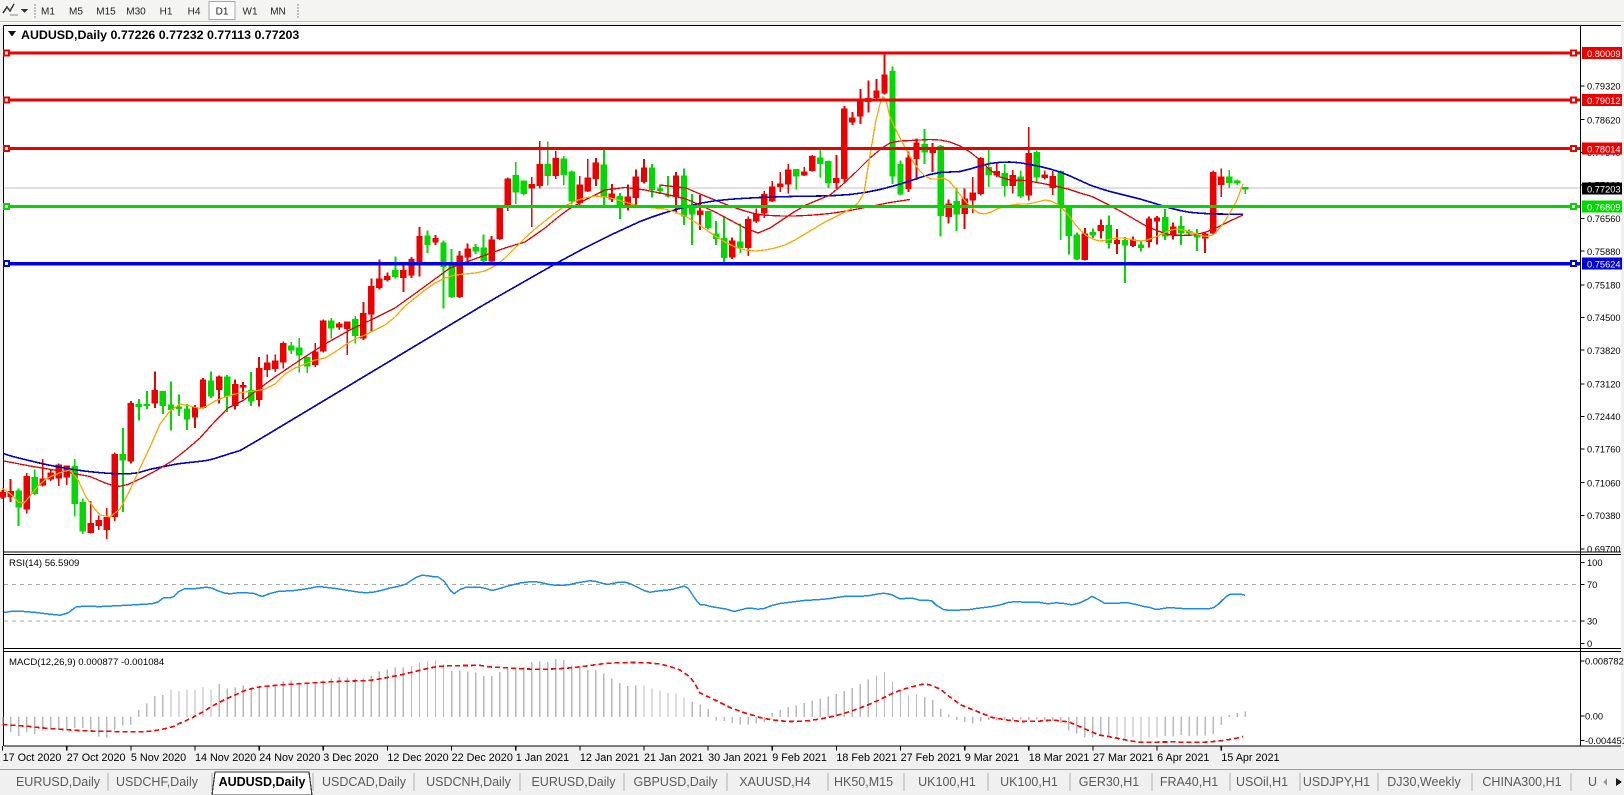 This screenshot has width=1624, height=795. What do you see at coordinates (1109, 782) in the screenshot?
I see `svg-text: GER30,H1` at bounding box center [1109, 782].